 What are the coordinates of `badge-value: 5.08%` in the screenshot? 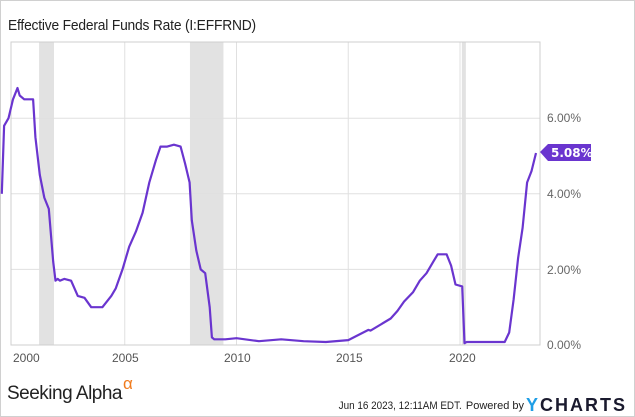 It's located at (572, 153).